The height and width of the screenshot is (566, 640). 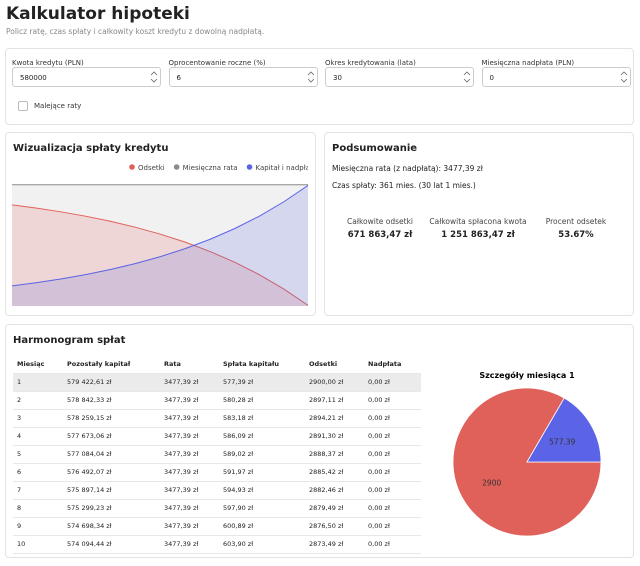 I want to click on number-input: 580000, so click(x=86, y=77).